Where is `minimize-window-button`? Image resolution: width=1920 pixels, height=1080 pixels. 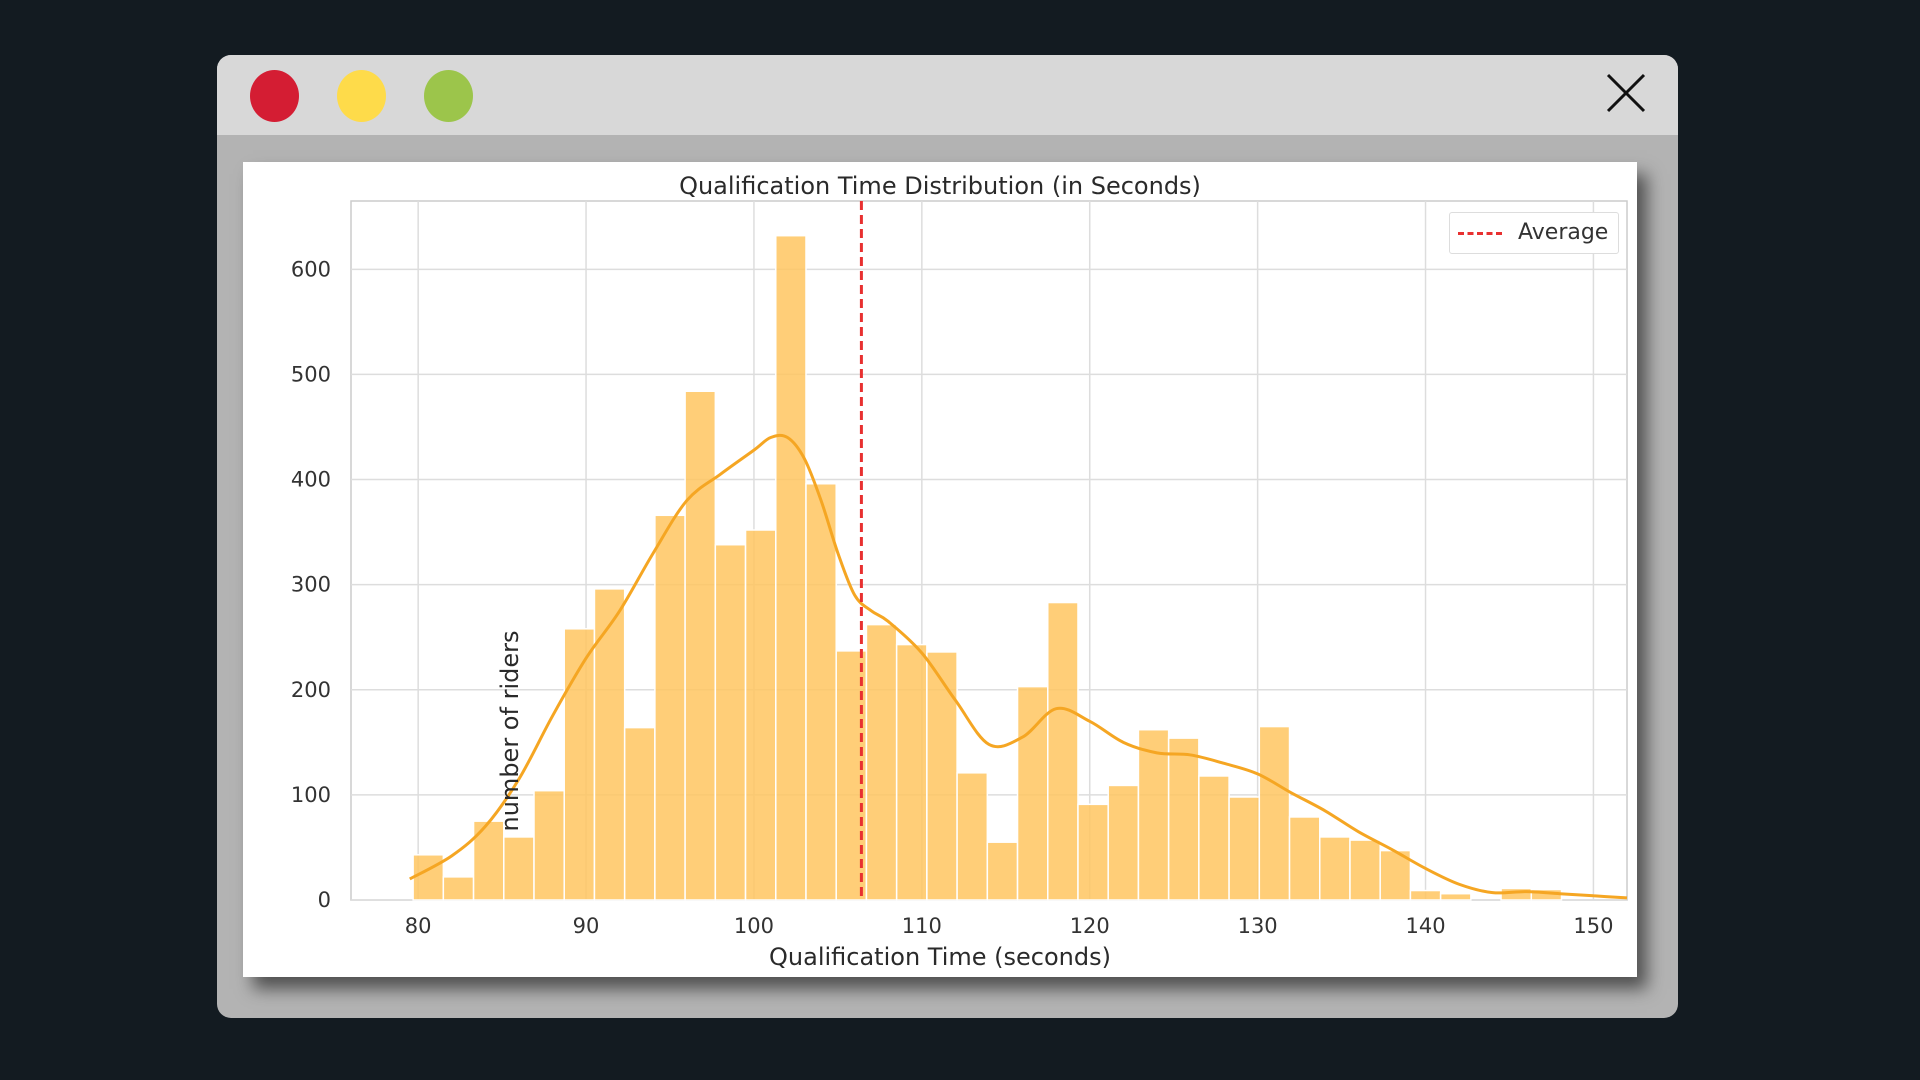
minimize-window-button is located at coordinates (361, 96).